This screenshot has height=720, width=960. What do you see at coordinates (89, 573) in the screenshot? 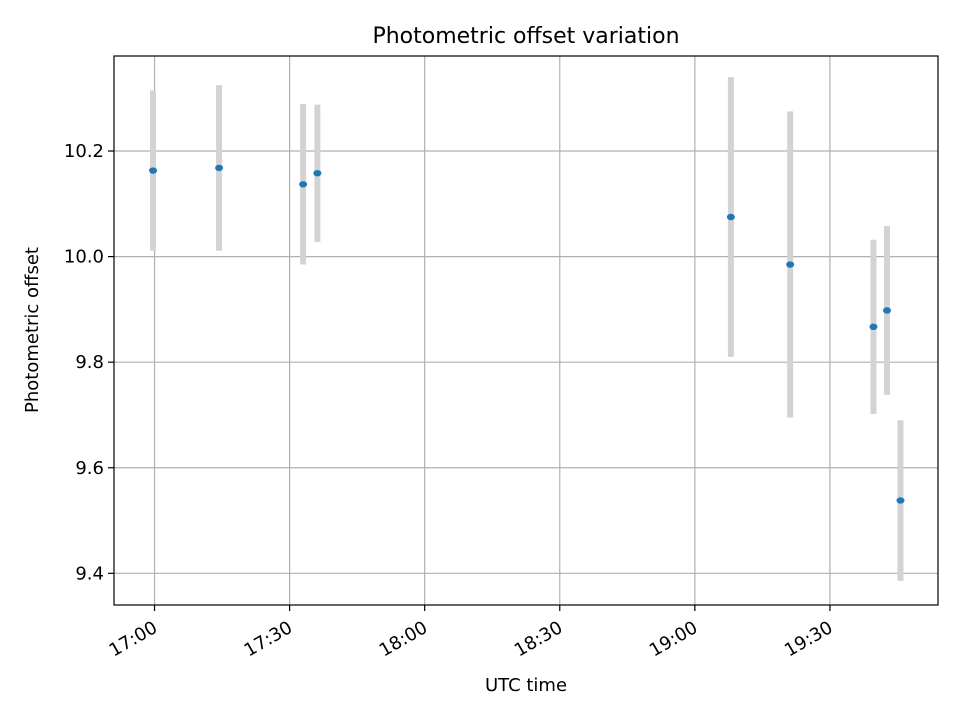
I see `y-tick-label: 9.4` at bounding box center [89, 573].